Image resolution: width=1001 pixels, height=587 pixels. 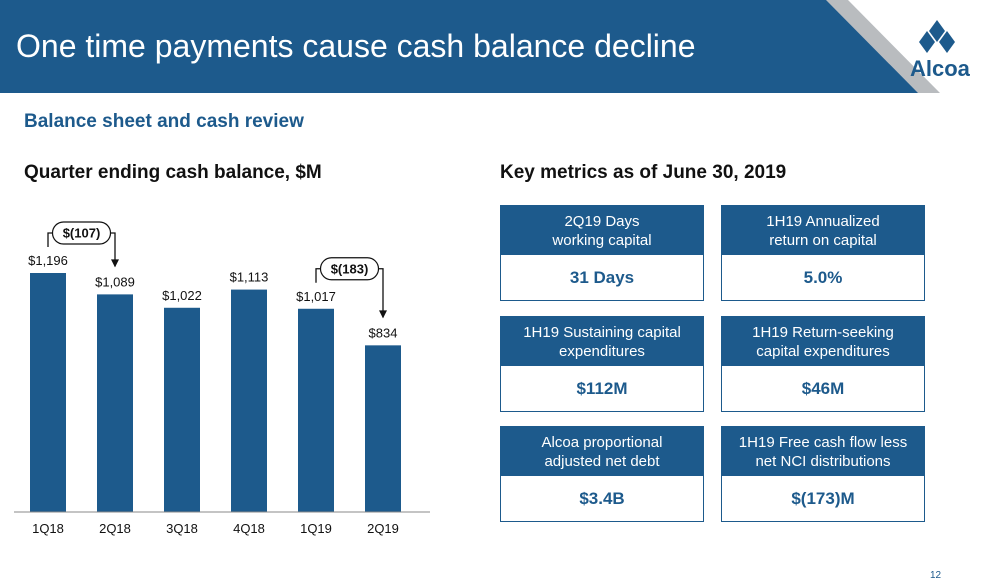 I want to click on metric-card: 2Q19 Days working capital 31 Days, so click(x=602, y=253).